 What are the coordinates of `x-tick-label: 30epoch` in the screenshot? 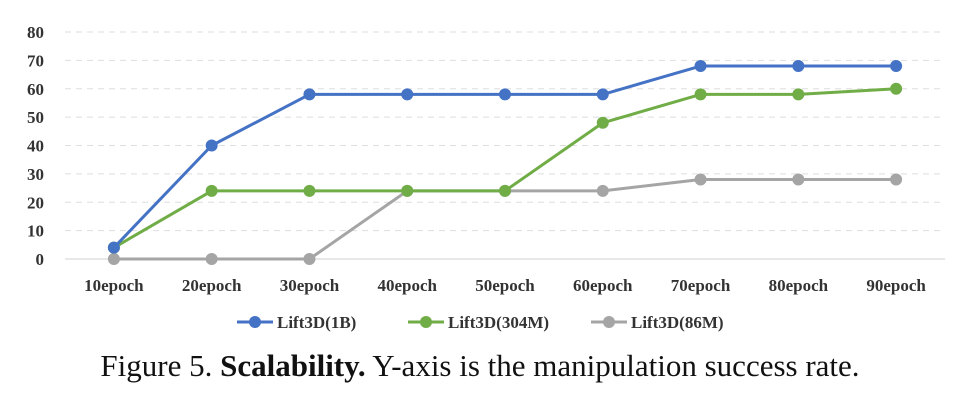 It's located at (310, 285).